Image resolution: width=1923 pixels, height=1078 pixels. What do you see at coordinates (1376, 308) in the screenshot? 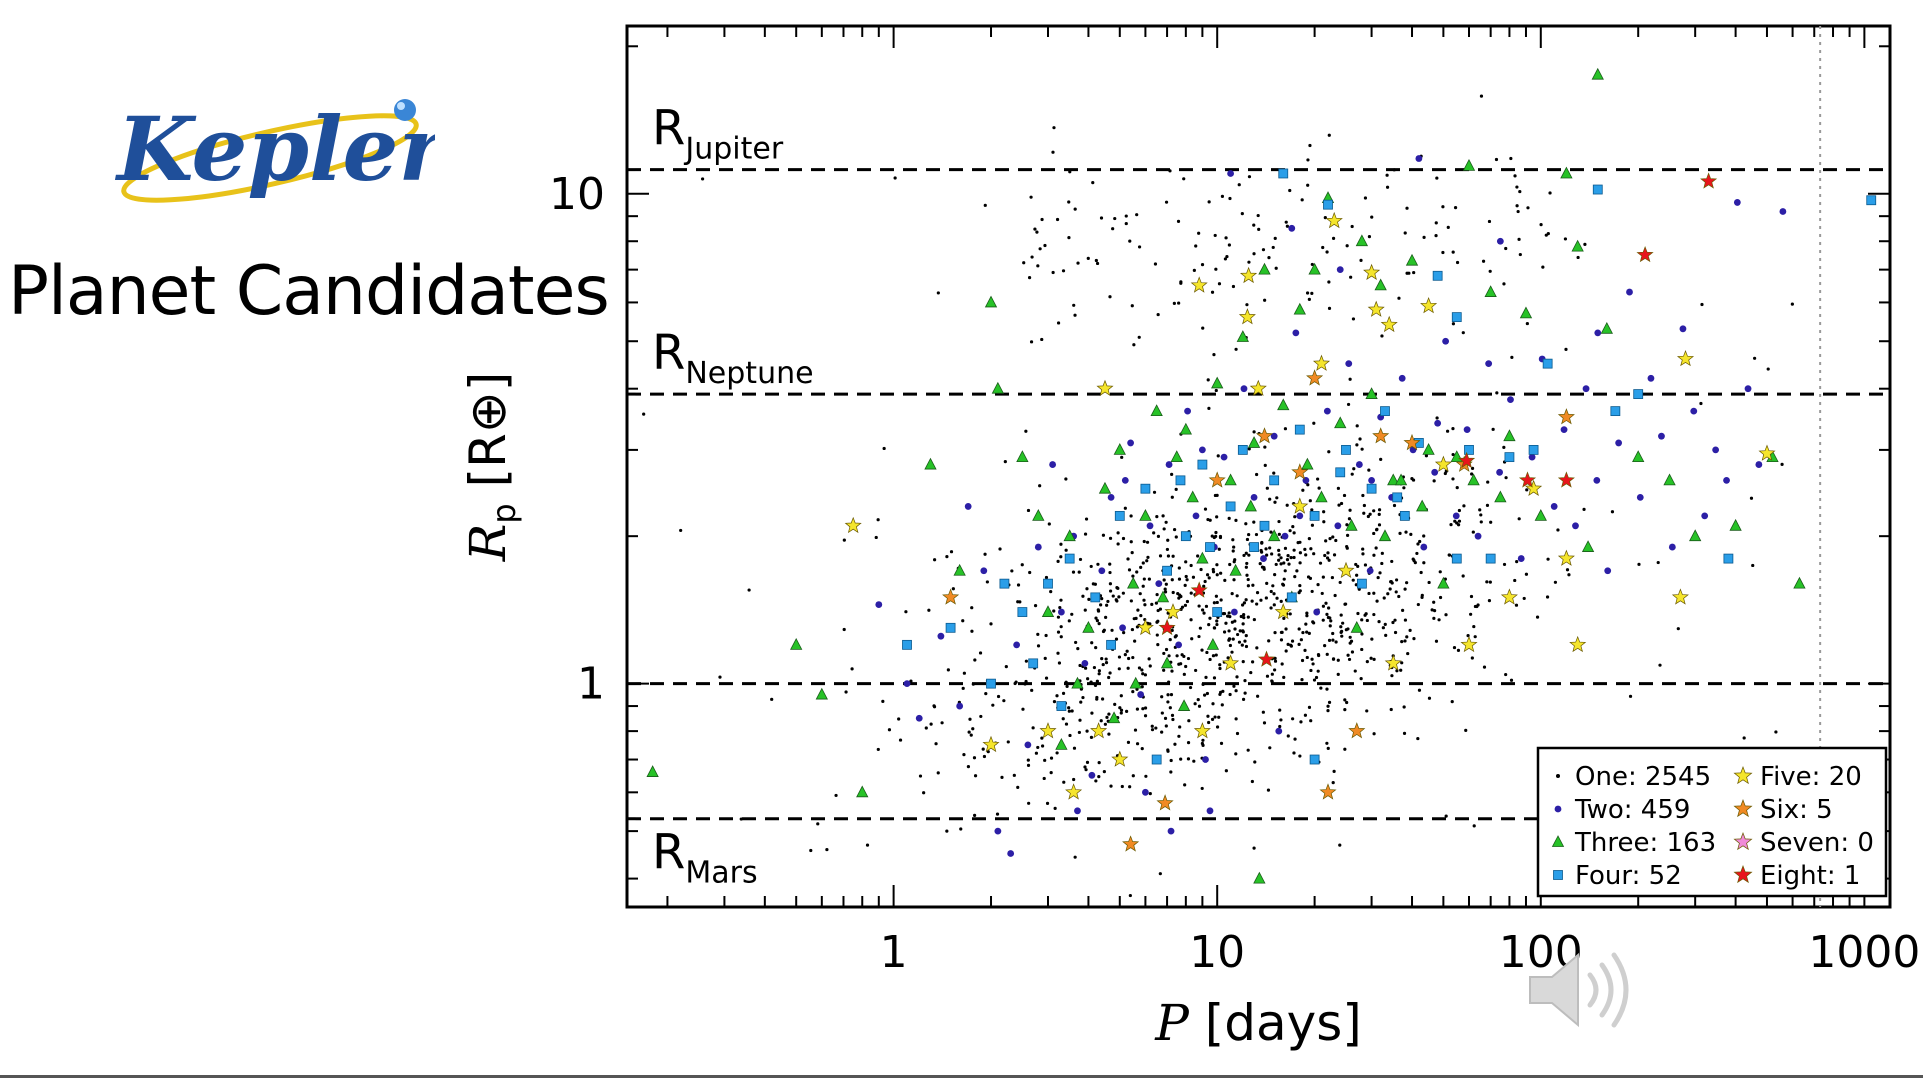
I see `data-point-five` at bounding box center [1376, 308].